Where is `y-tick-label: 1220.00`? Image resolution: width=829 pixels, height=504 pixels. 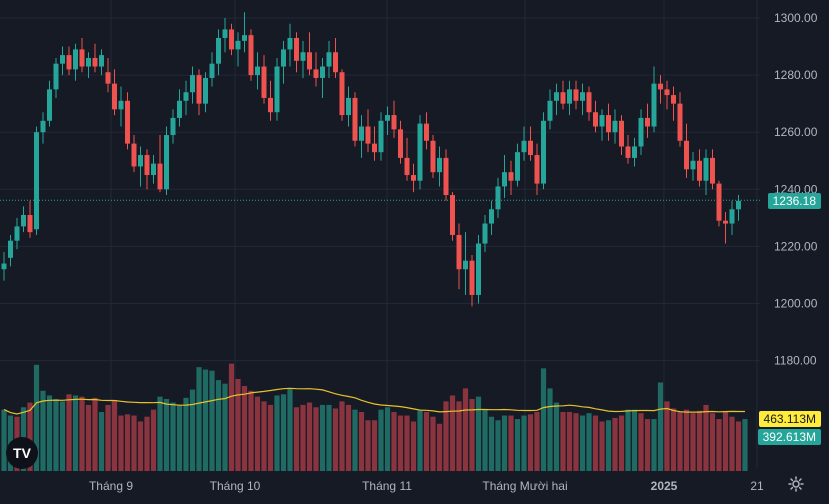
y-tick-label: 1220.00 is located at coordinates (796, 246).